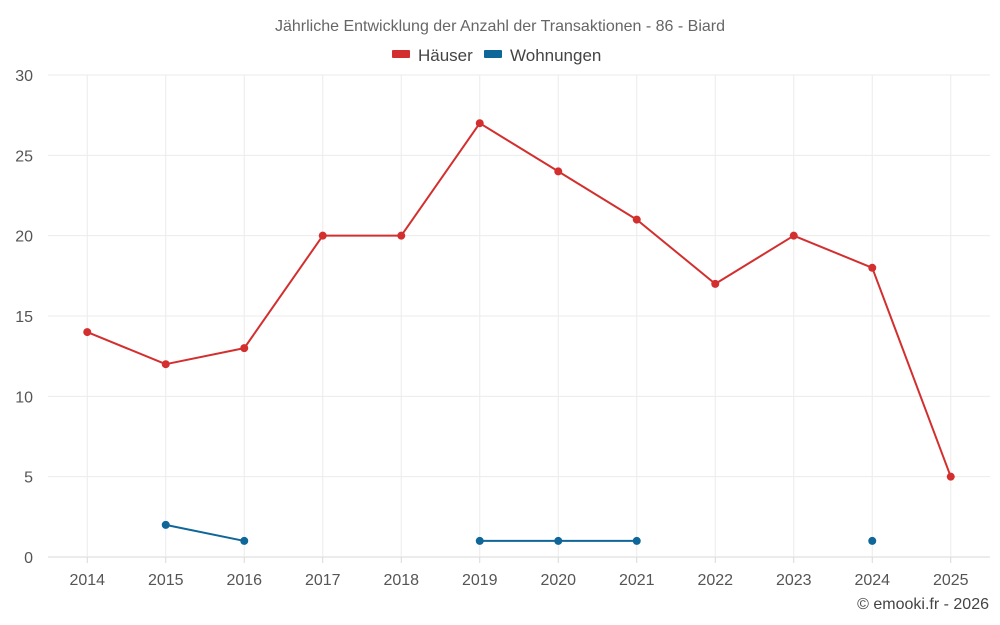 Image resolution: width=1000 pixels, height=625 pixels. I want to click on x-tick-label: 2014, so click(87, 580).